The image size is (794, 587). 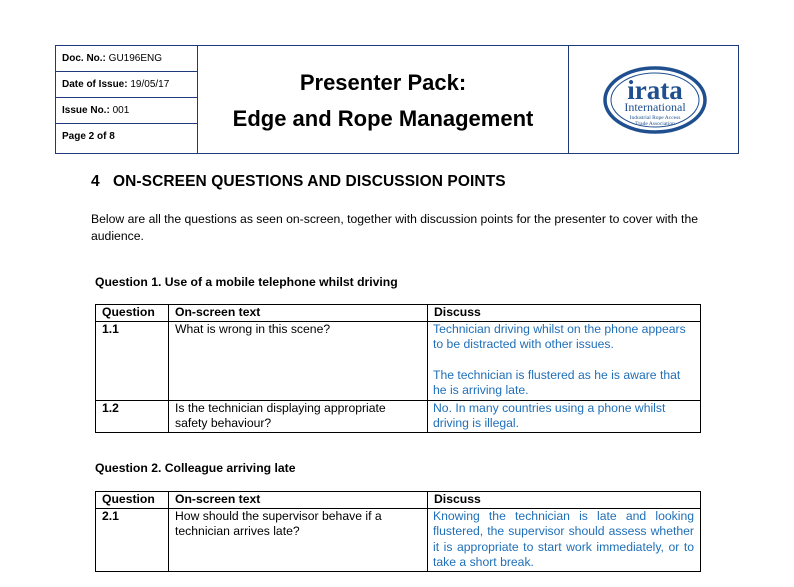 I want to click on document-title: Presenter Pack: Edge and Rope Management, so click(x=383, y=99).